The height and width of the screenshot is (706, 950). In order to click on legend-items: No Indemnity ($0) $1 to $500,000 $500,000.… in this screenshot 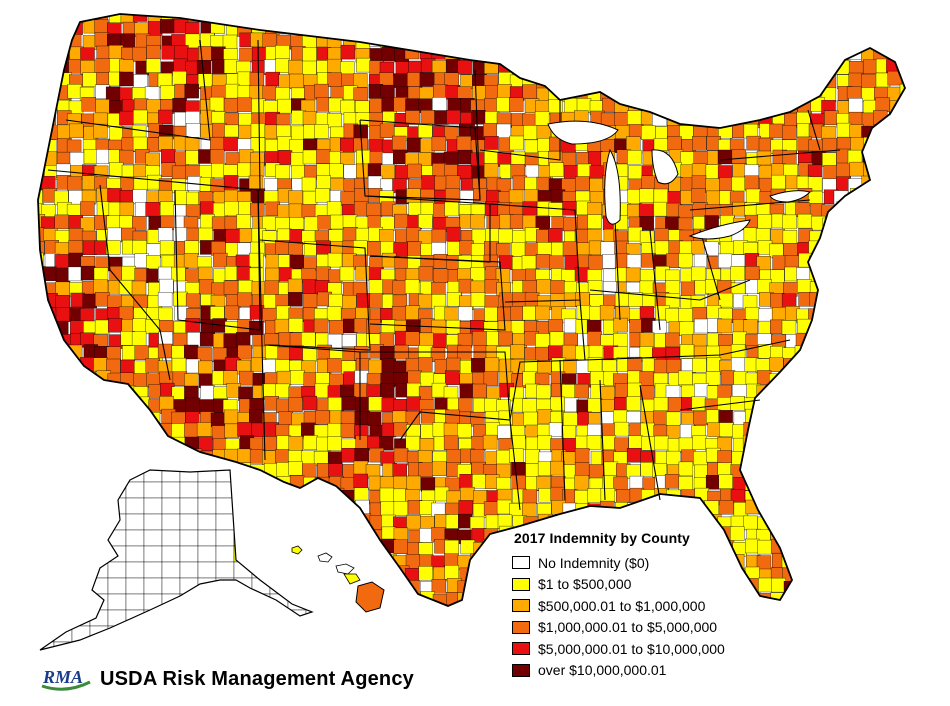, I will do `click(642, 616)`.